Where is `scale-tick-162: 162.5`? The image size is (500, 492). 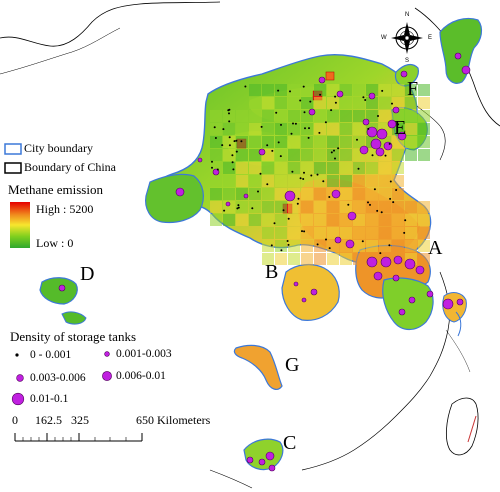
scale-tick-162: 162.5 is located at coordinates (48, 420).